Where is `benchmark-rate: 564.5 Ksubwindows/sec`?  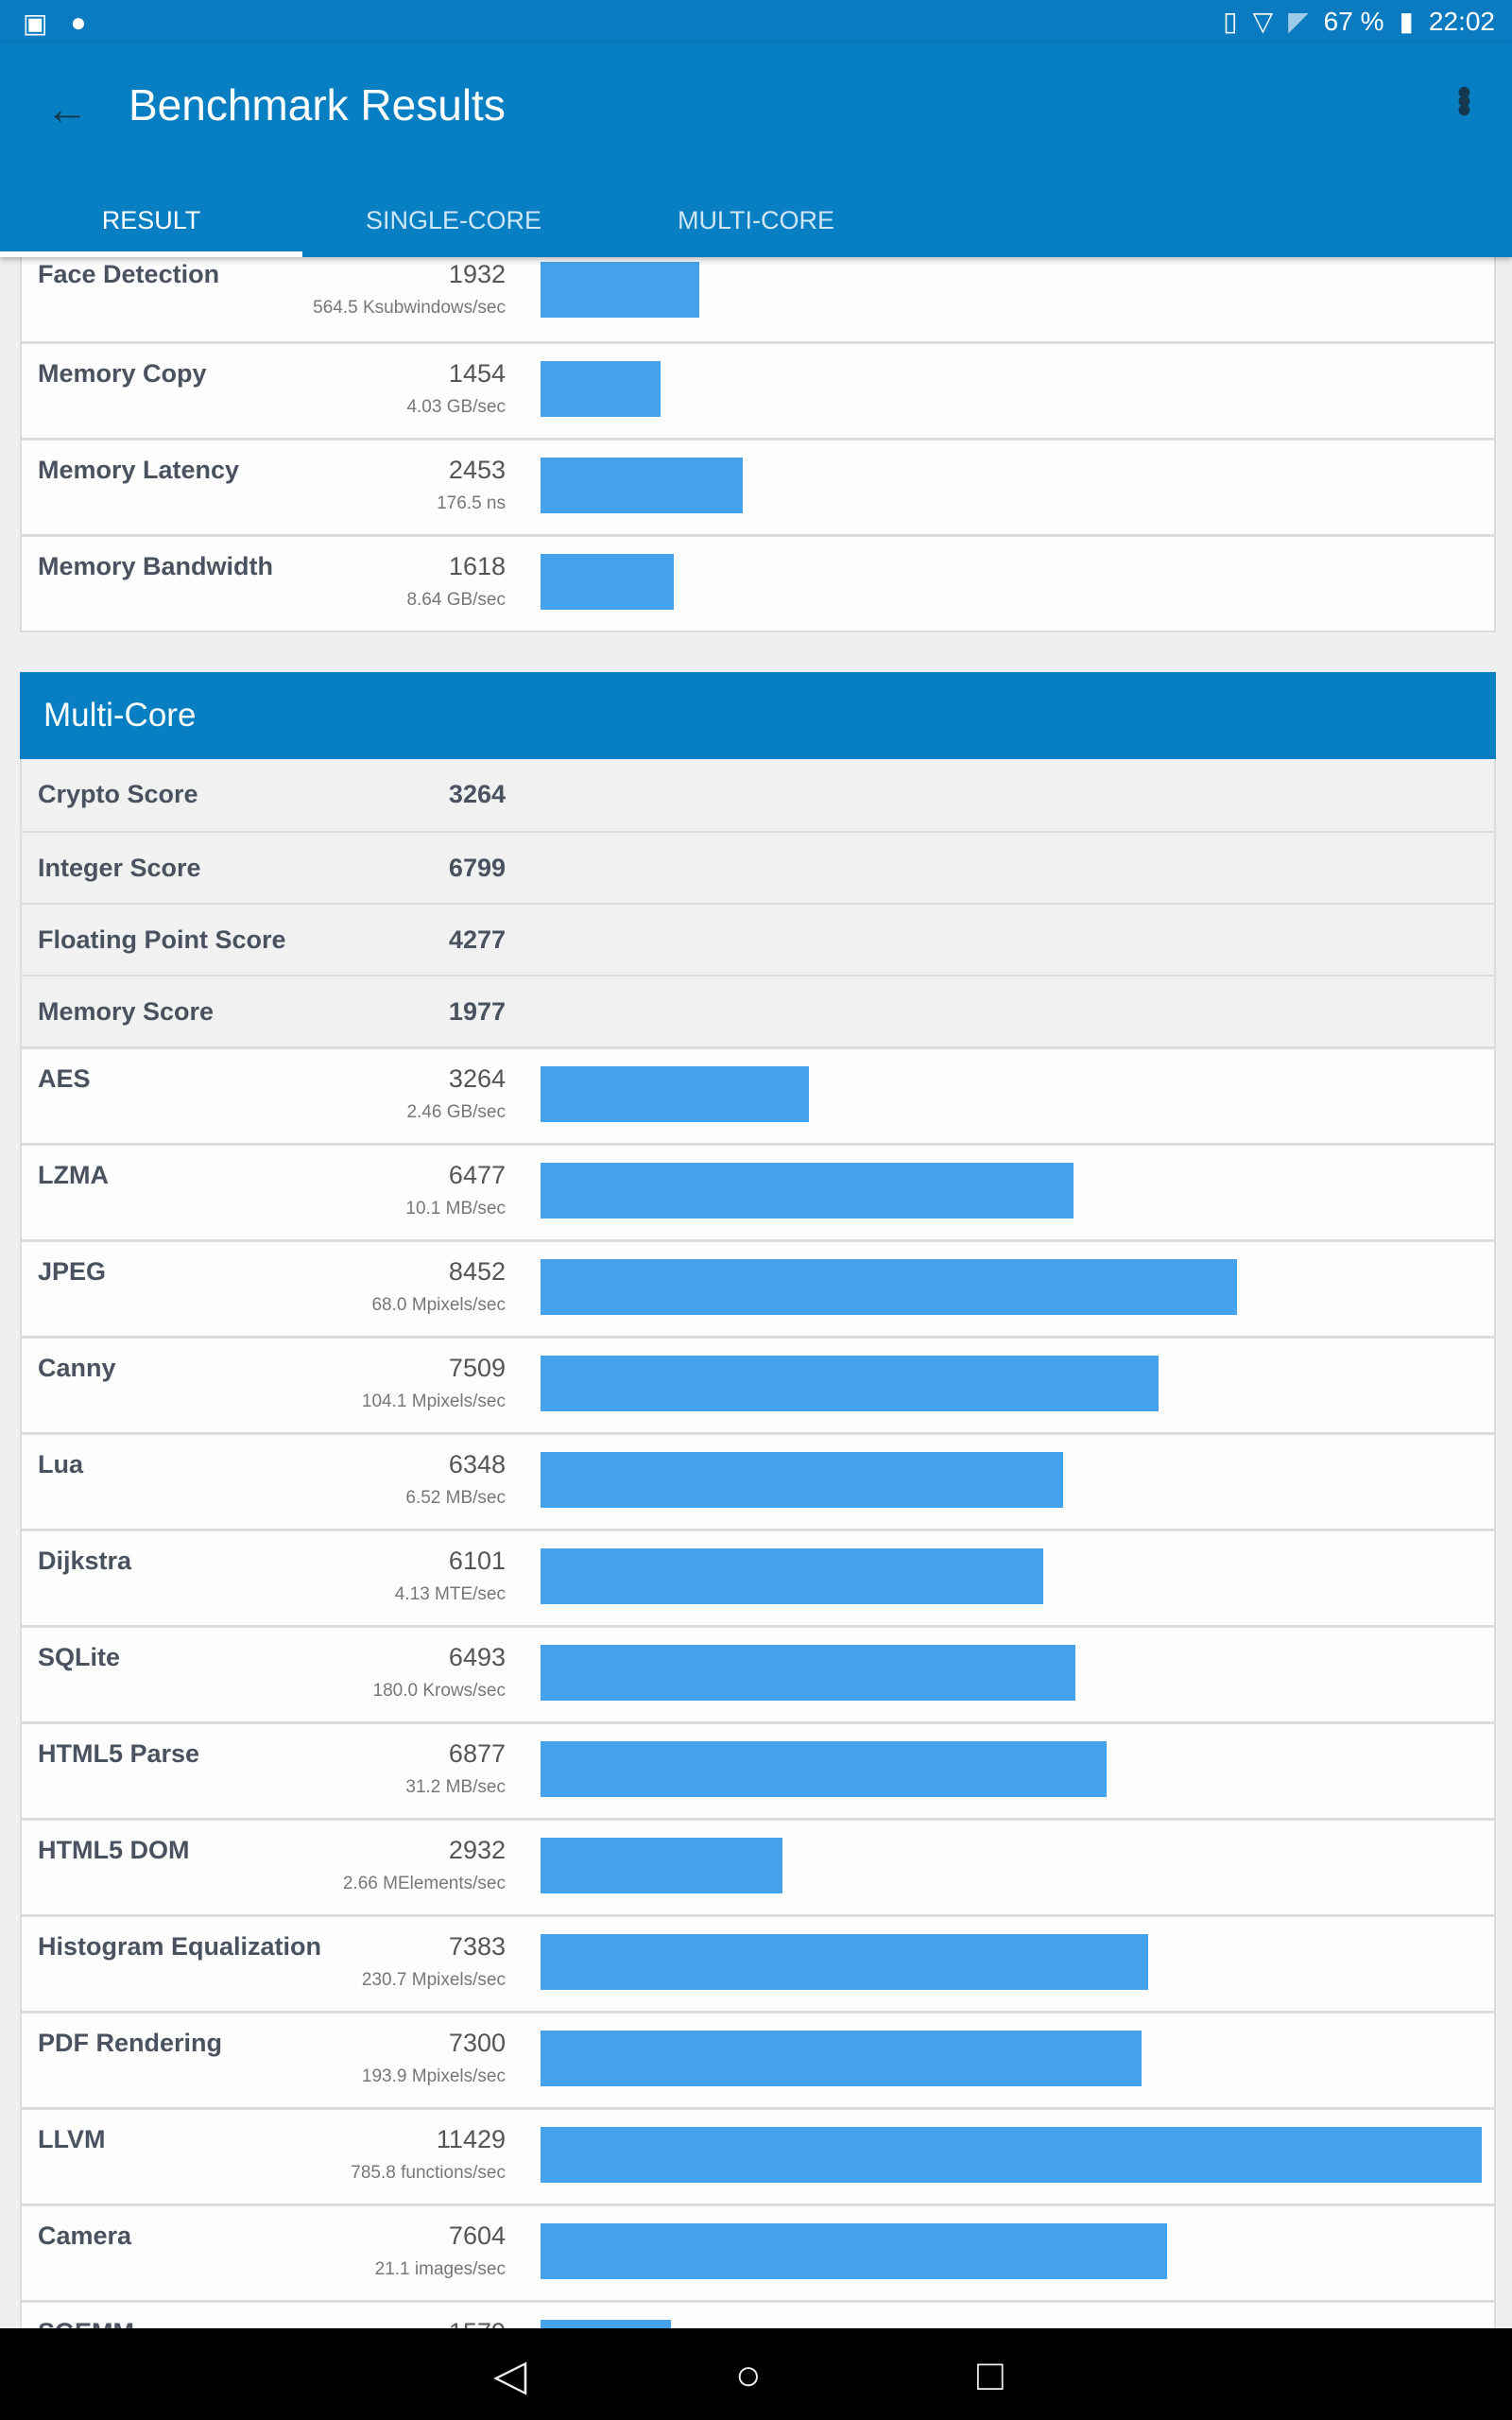
benchmark-rate: 564.5 Ksubwindows/sec is located at coordinates (409, 308).